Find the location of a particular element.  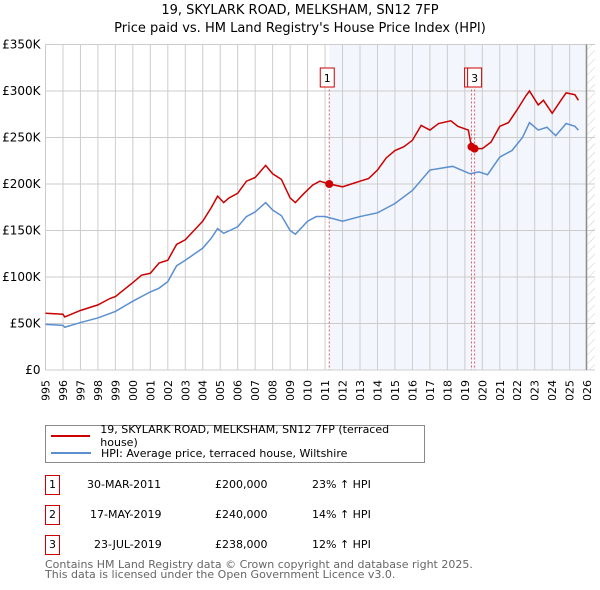

sale-number: 2 is located at coordinates (52, 515).